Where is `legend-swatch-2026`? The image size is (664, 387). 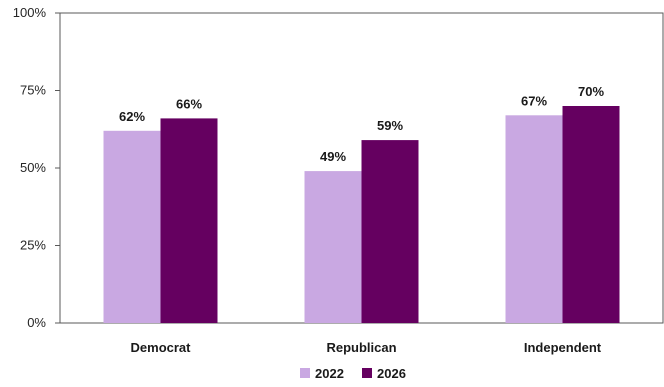
legend-swatch-2026 is located at coordinates (367, 373).